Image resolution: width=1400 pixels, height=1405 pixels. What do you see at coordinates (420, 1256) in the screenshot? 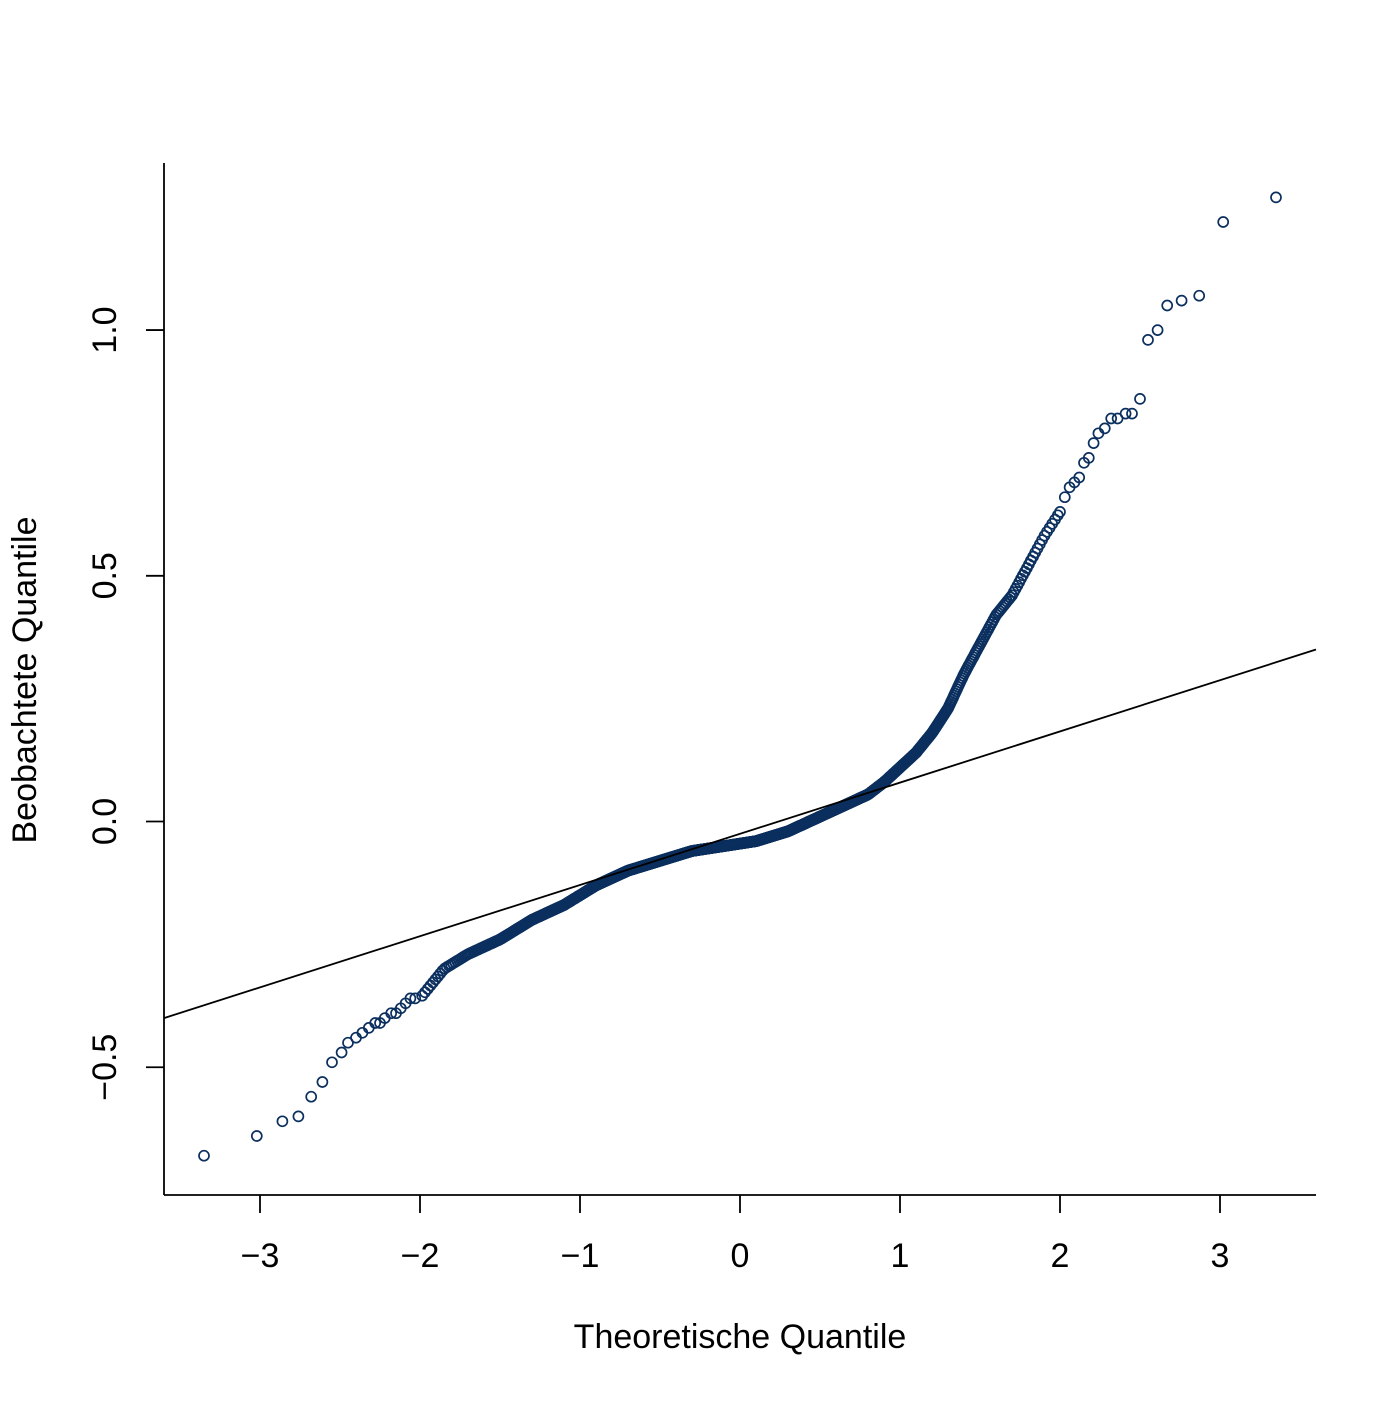
I see `x-tick-label: −2` at bounding box center [420, 1256].